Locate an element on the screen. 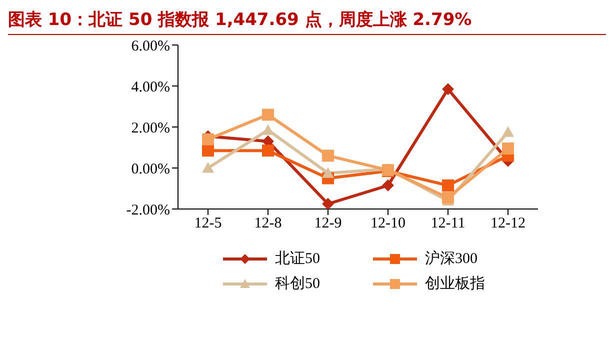 This screenshot has height=362, width=614. legend-label: 沪深300 is located at coordinates (451, 258).